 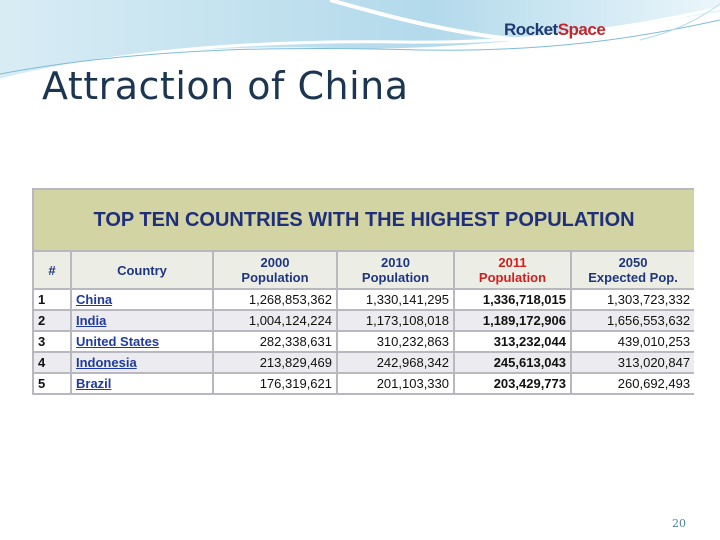 I want to click on logo: RocketSpace, so click(x=555, y=30).